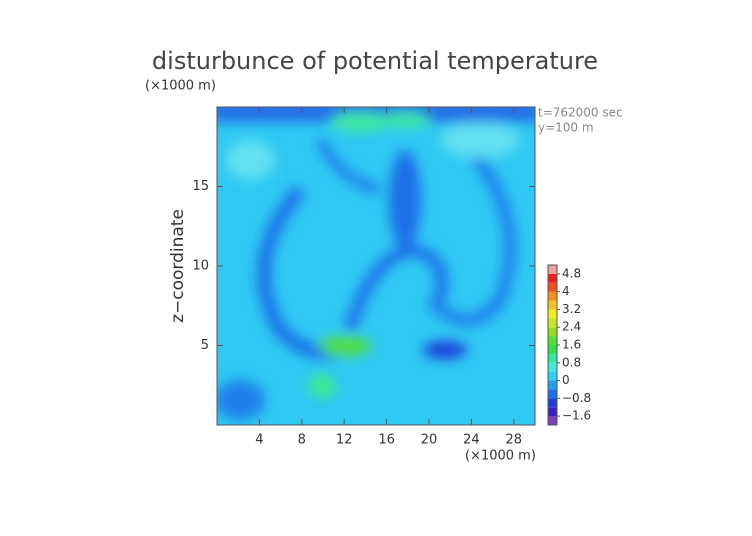 Image resolution: width=752 pixels, height=536 pixels. What do you see at coordinates (576, 398) in the screenshot?
I see `colorbar-tick-label: −0.8` at bounding box center [576, 398].